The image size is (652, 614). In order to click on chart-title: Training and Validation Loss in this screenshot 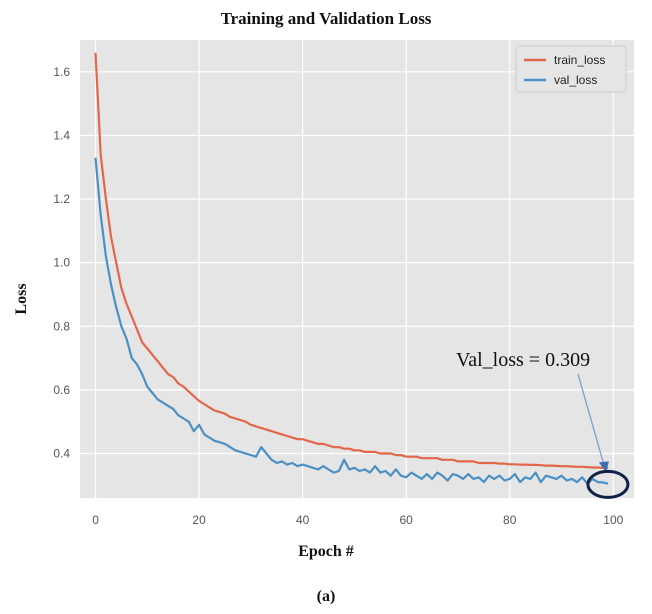, I will do `click(326, 18)`.